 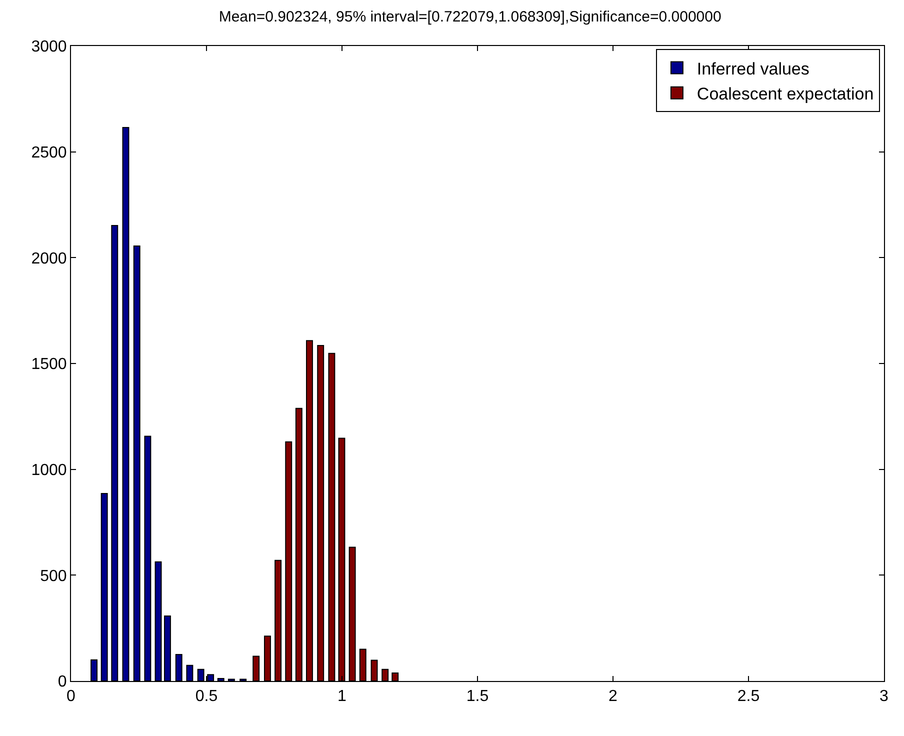 I want to click on x-tick-label: 3, so click(x=884, y=697).